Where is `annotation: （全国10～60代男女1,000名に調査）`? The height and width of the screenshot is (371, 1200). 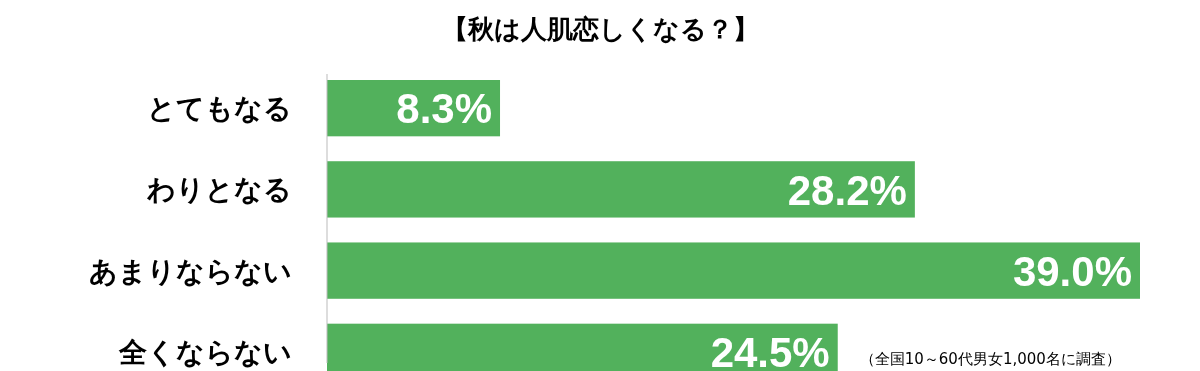
annotation: （全国10～60代男女1,000名に調査） is located at coordinates (990, 358).